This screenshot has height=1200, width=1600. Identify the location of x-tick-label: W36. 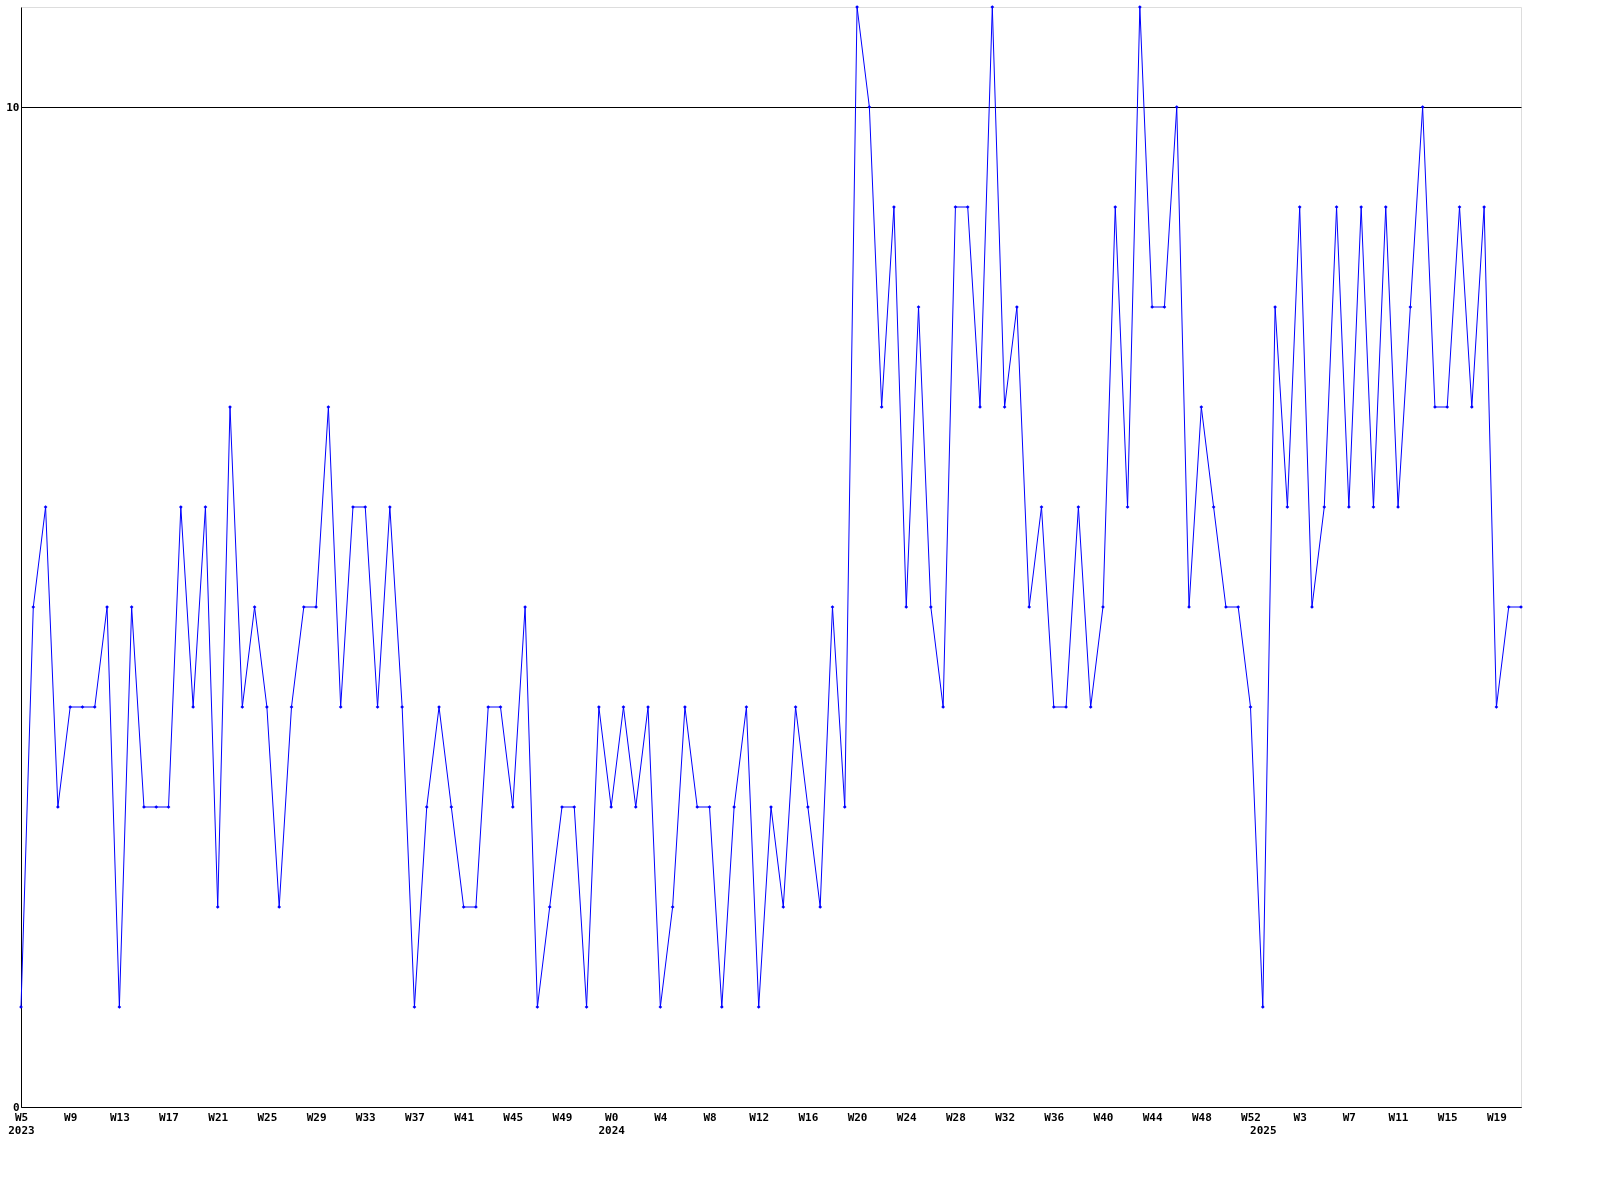
(1054, 1117).